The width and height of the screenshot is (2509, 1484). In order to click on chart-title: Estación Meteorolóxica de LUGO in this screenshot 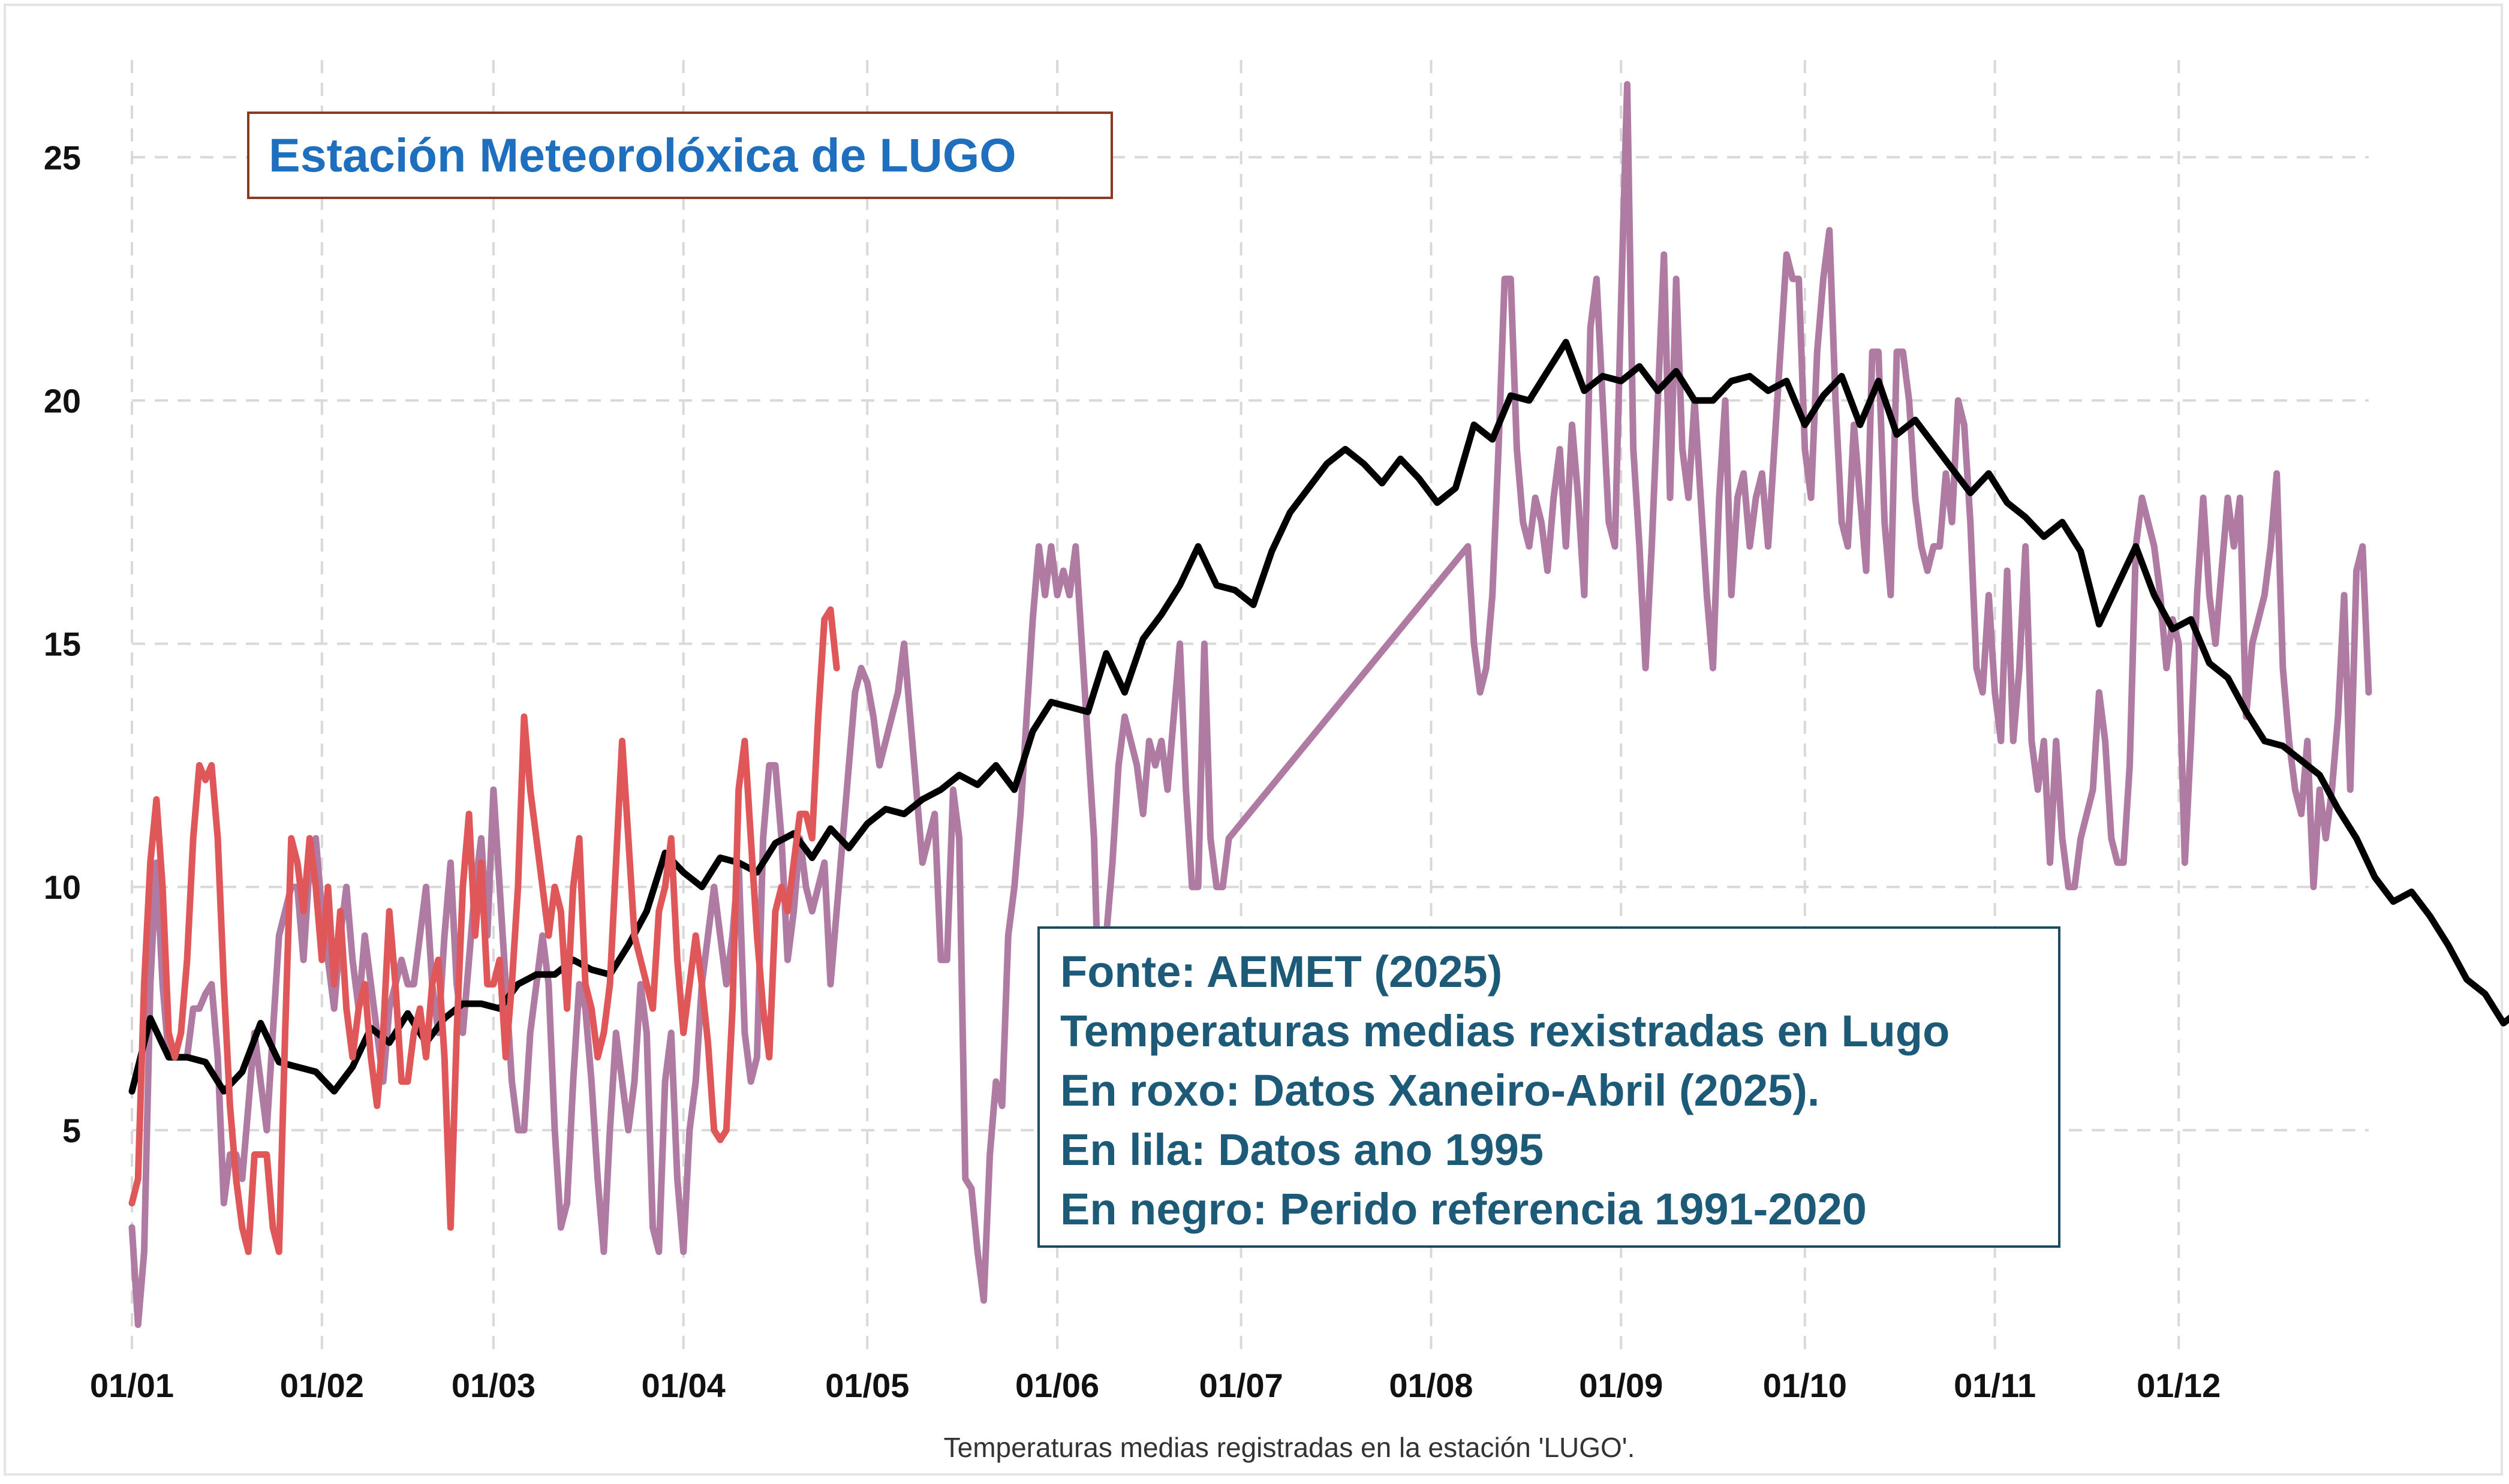, I will do `click(643, 155)`.